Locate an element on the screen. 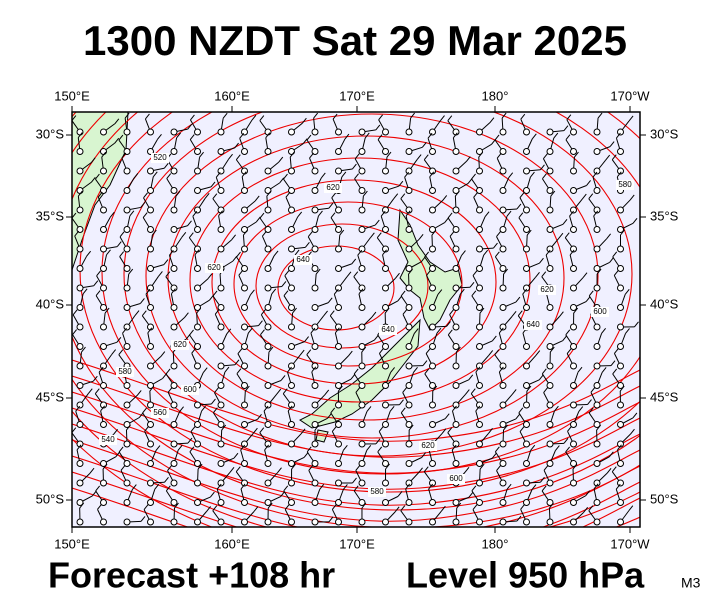 Image resolution: width=711 pixels, height=600 pixels. lat-label: 35°S is located at coordinates (50, 215).